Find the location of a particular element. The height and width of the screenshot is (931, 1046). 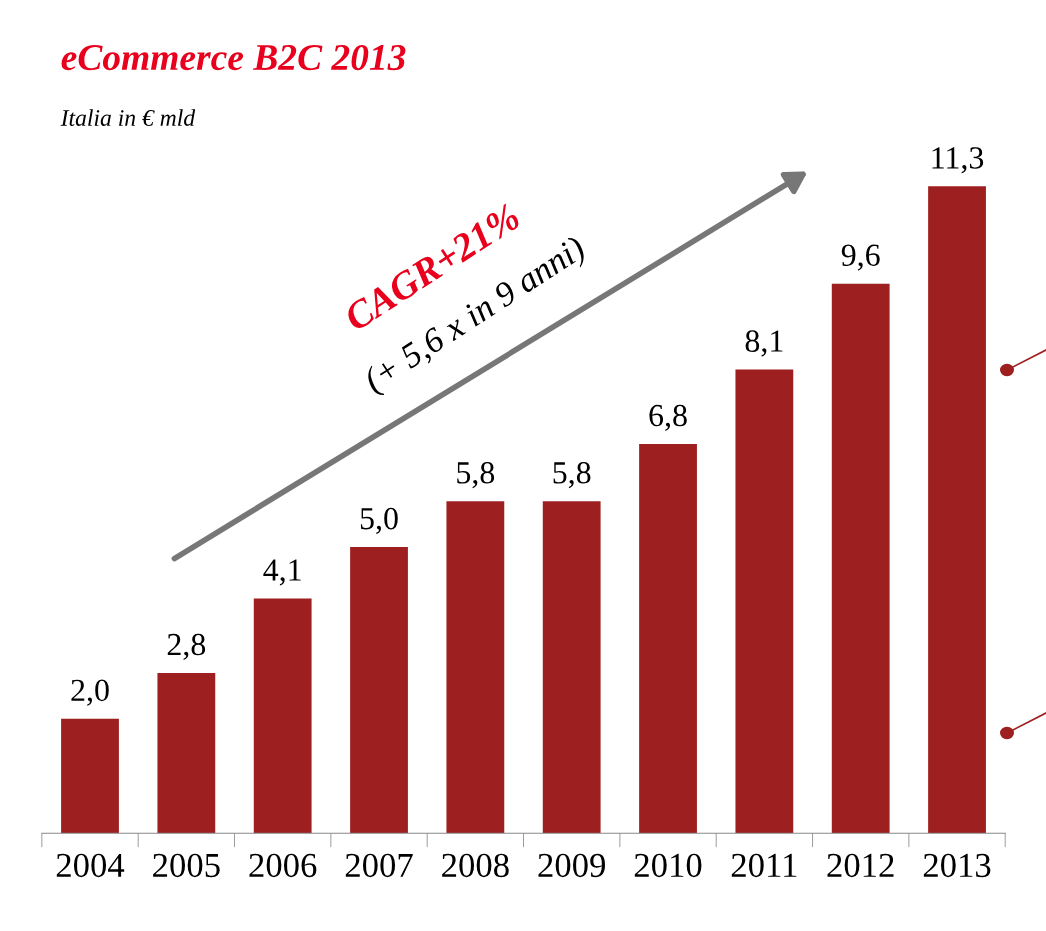

x-tick-label: 2007 is located at coordinates (379, 865).